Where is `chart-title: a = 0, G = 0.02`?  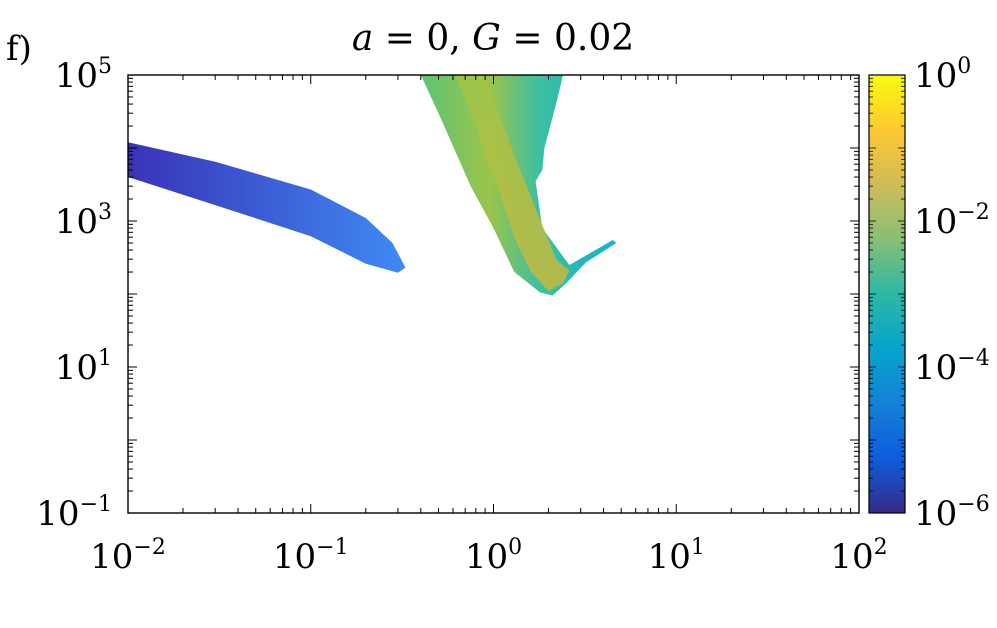
chart-title: a = 0, G = 0.02 is located at coordinates (493, 38).